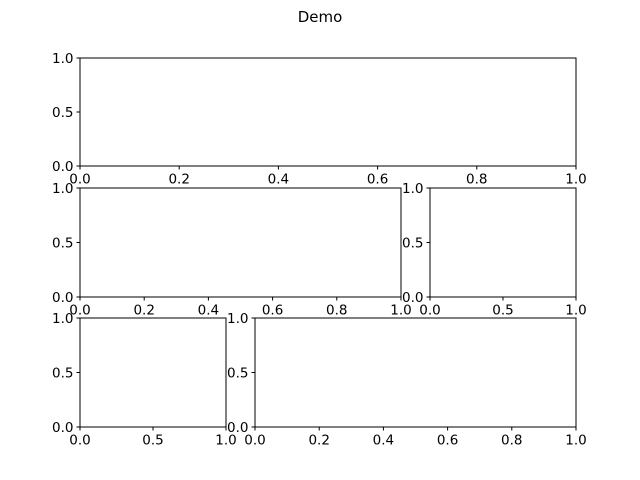  I want to click on subplot-4-frame, so click(153, 372).